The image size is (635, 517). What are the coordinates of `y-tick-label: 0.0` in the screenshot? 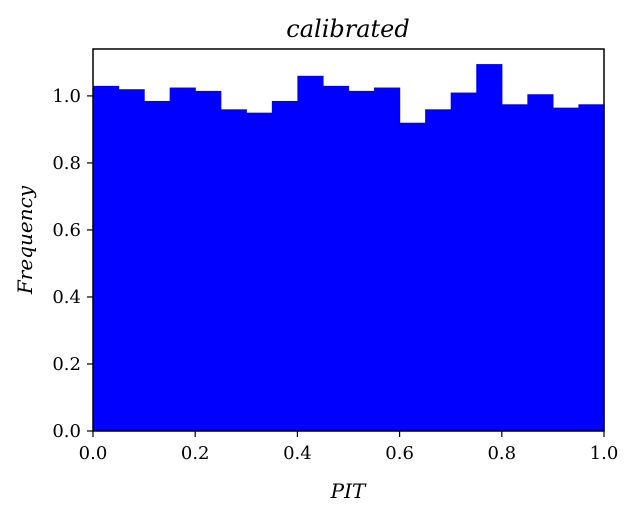 It's located at (66, 431).